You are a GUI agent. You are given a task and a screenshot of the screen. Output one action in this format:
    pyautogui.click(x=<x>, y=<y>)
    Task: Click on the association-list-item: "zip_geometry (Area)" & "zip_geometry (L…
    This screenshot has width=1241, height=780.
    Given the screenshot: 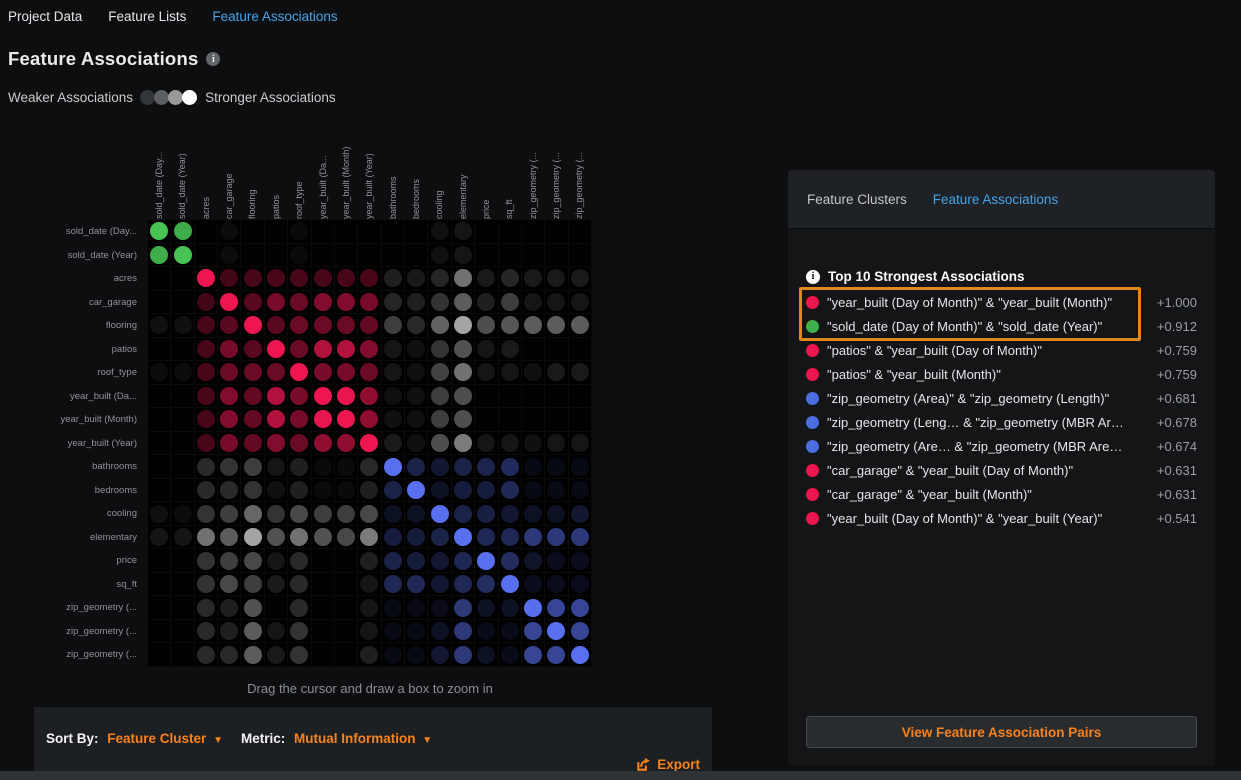 What is the action you would take?
    pyautogui.click(x=1001, y=398)
    